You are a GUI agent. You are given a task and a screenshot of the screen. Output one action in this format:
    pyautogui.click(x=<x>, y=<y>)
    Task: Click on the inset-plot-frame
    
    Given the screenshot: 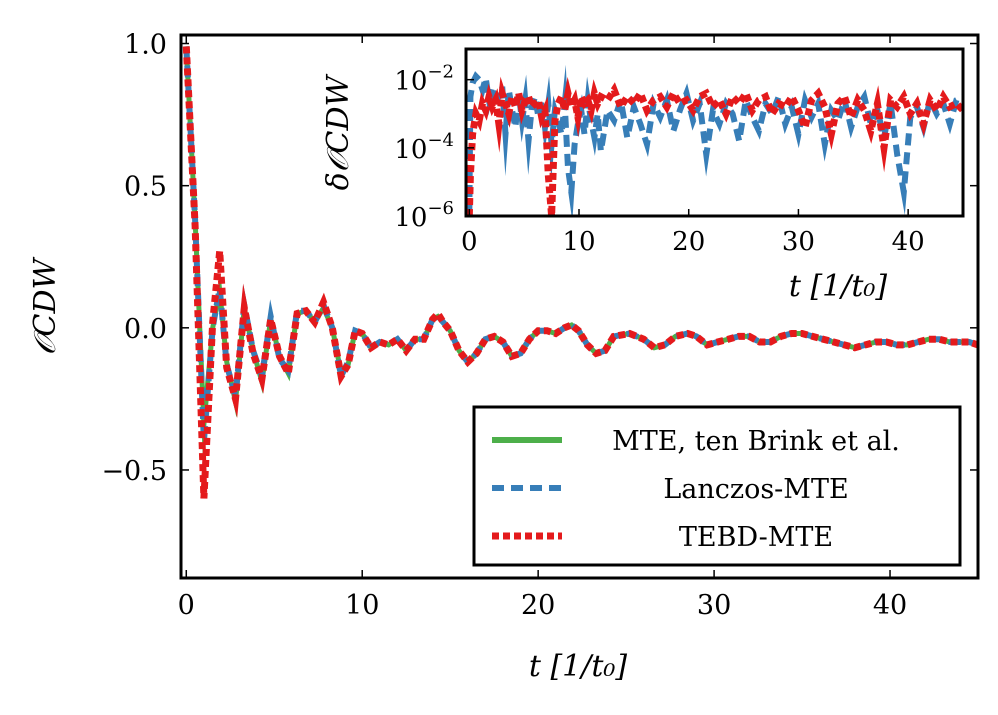 What is the action you would take?
    pyautogui.click(x=714, y=132)
    